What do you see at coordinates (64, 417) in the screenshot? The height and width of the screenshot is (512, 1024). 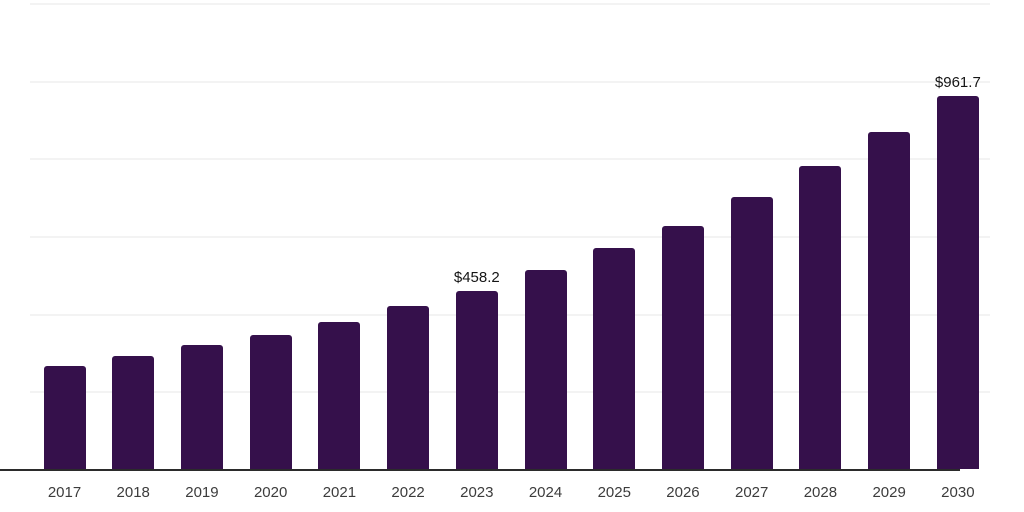 I see `bar-2017` at bounding box center [64, 417].